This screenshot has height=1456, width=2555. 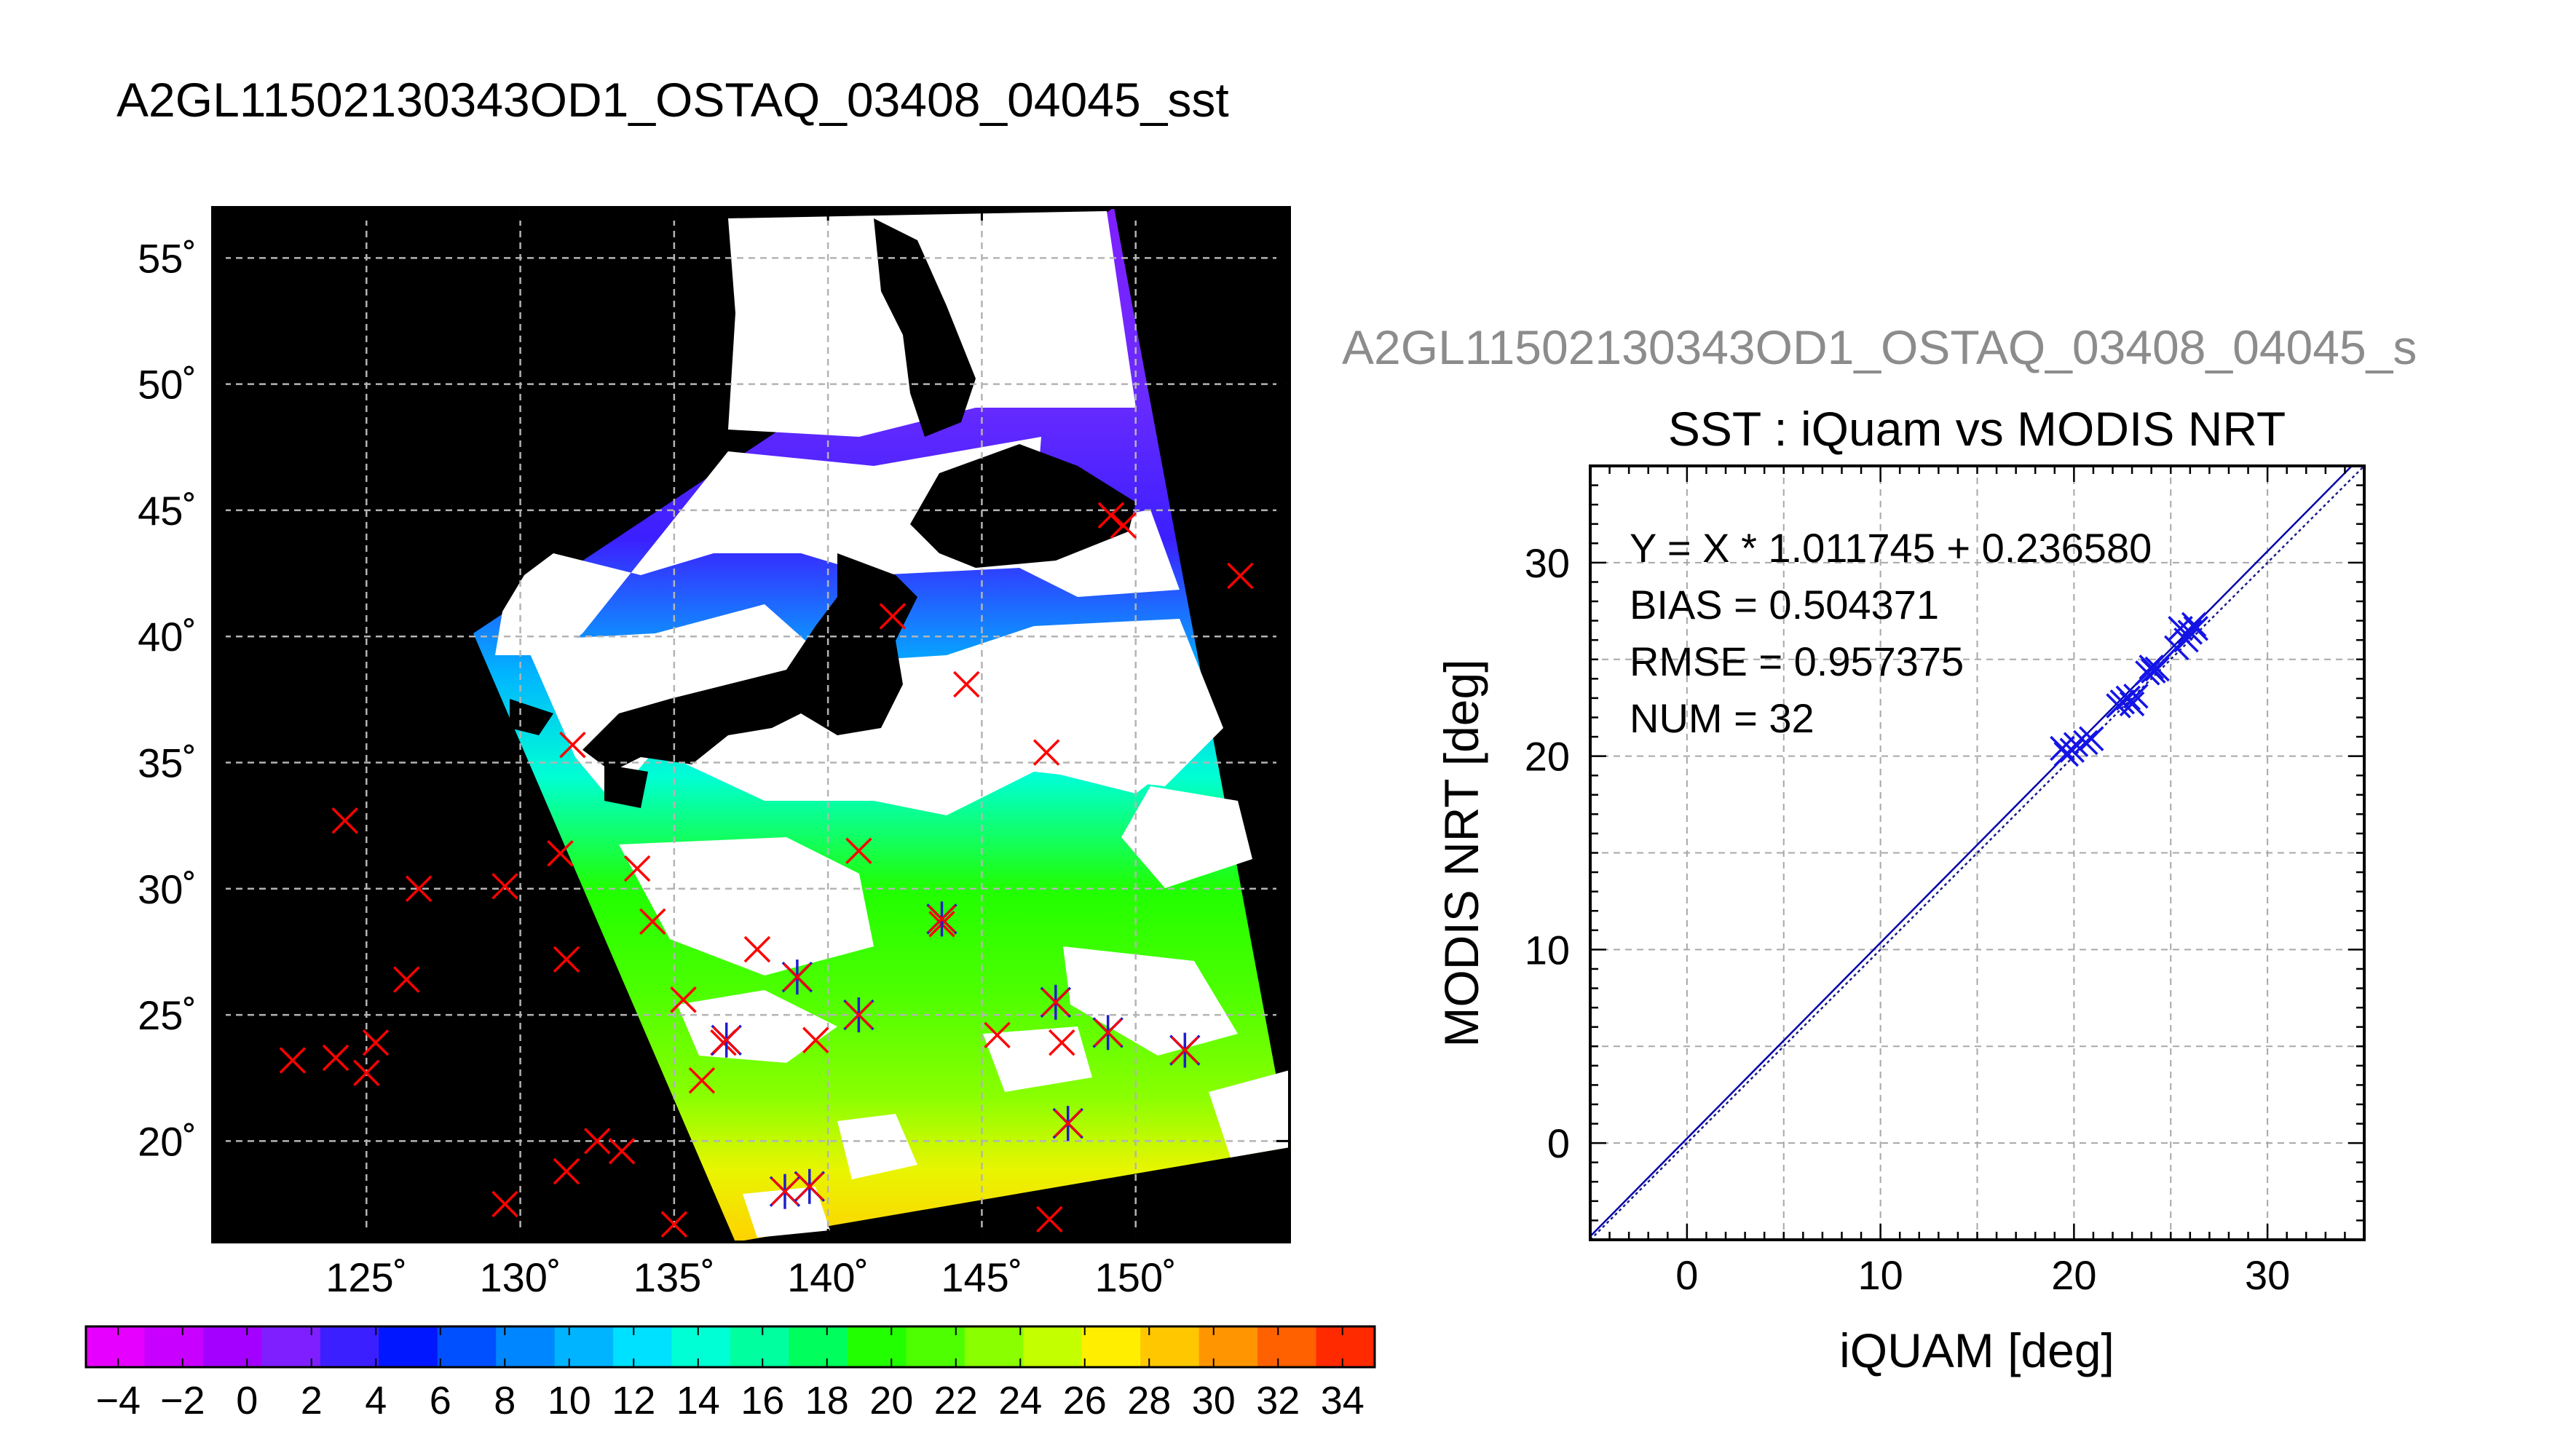 What do you see at coordinates (366, 1277) in the screenshot?
I see `map-x-tick-label: 125˚` at bounding box center [366, 1277].